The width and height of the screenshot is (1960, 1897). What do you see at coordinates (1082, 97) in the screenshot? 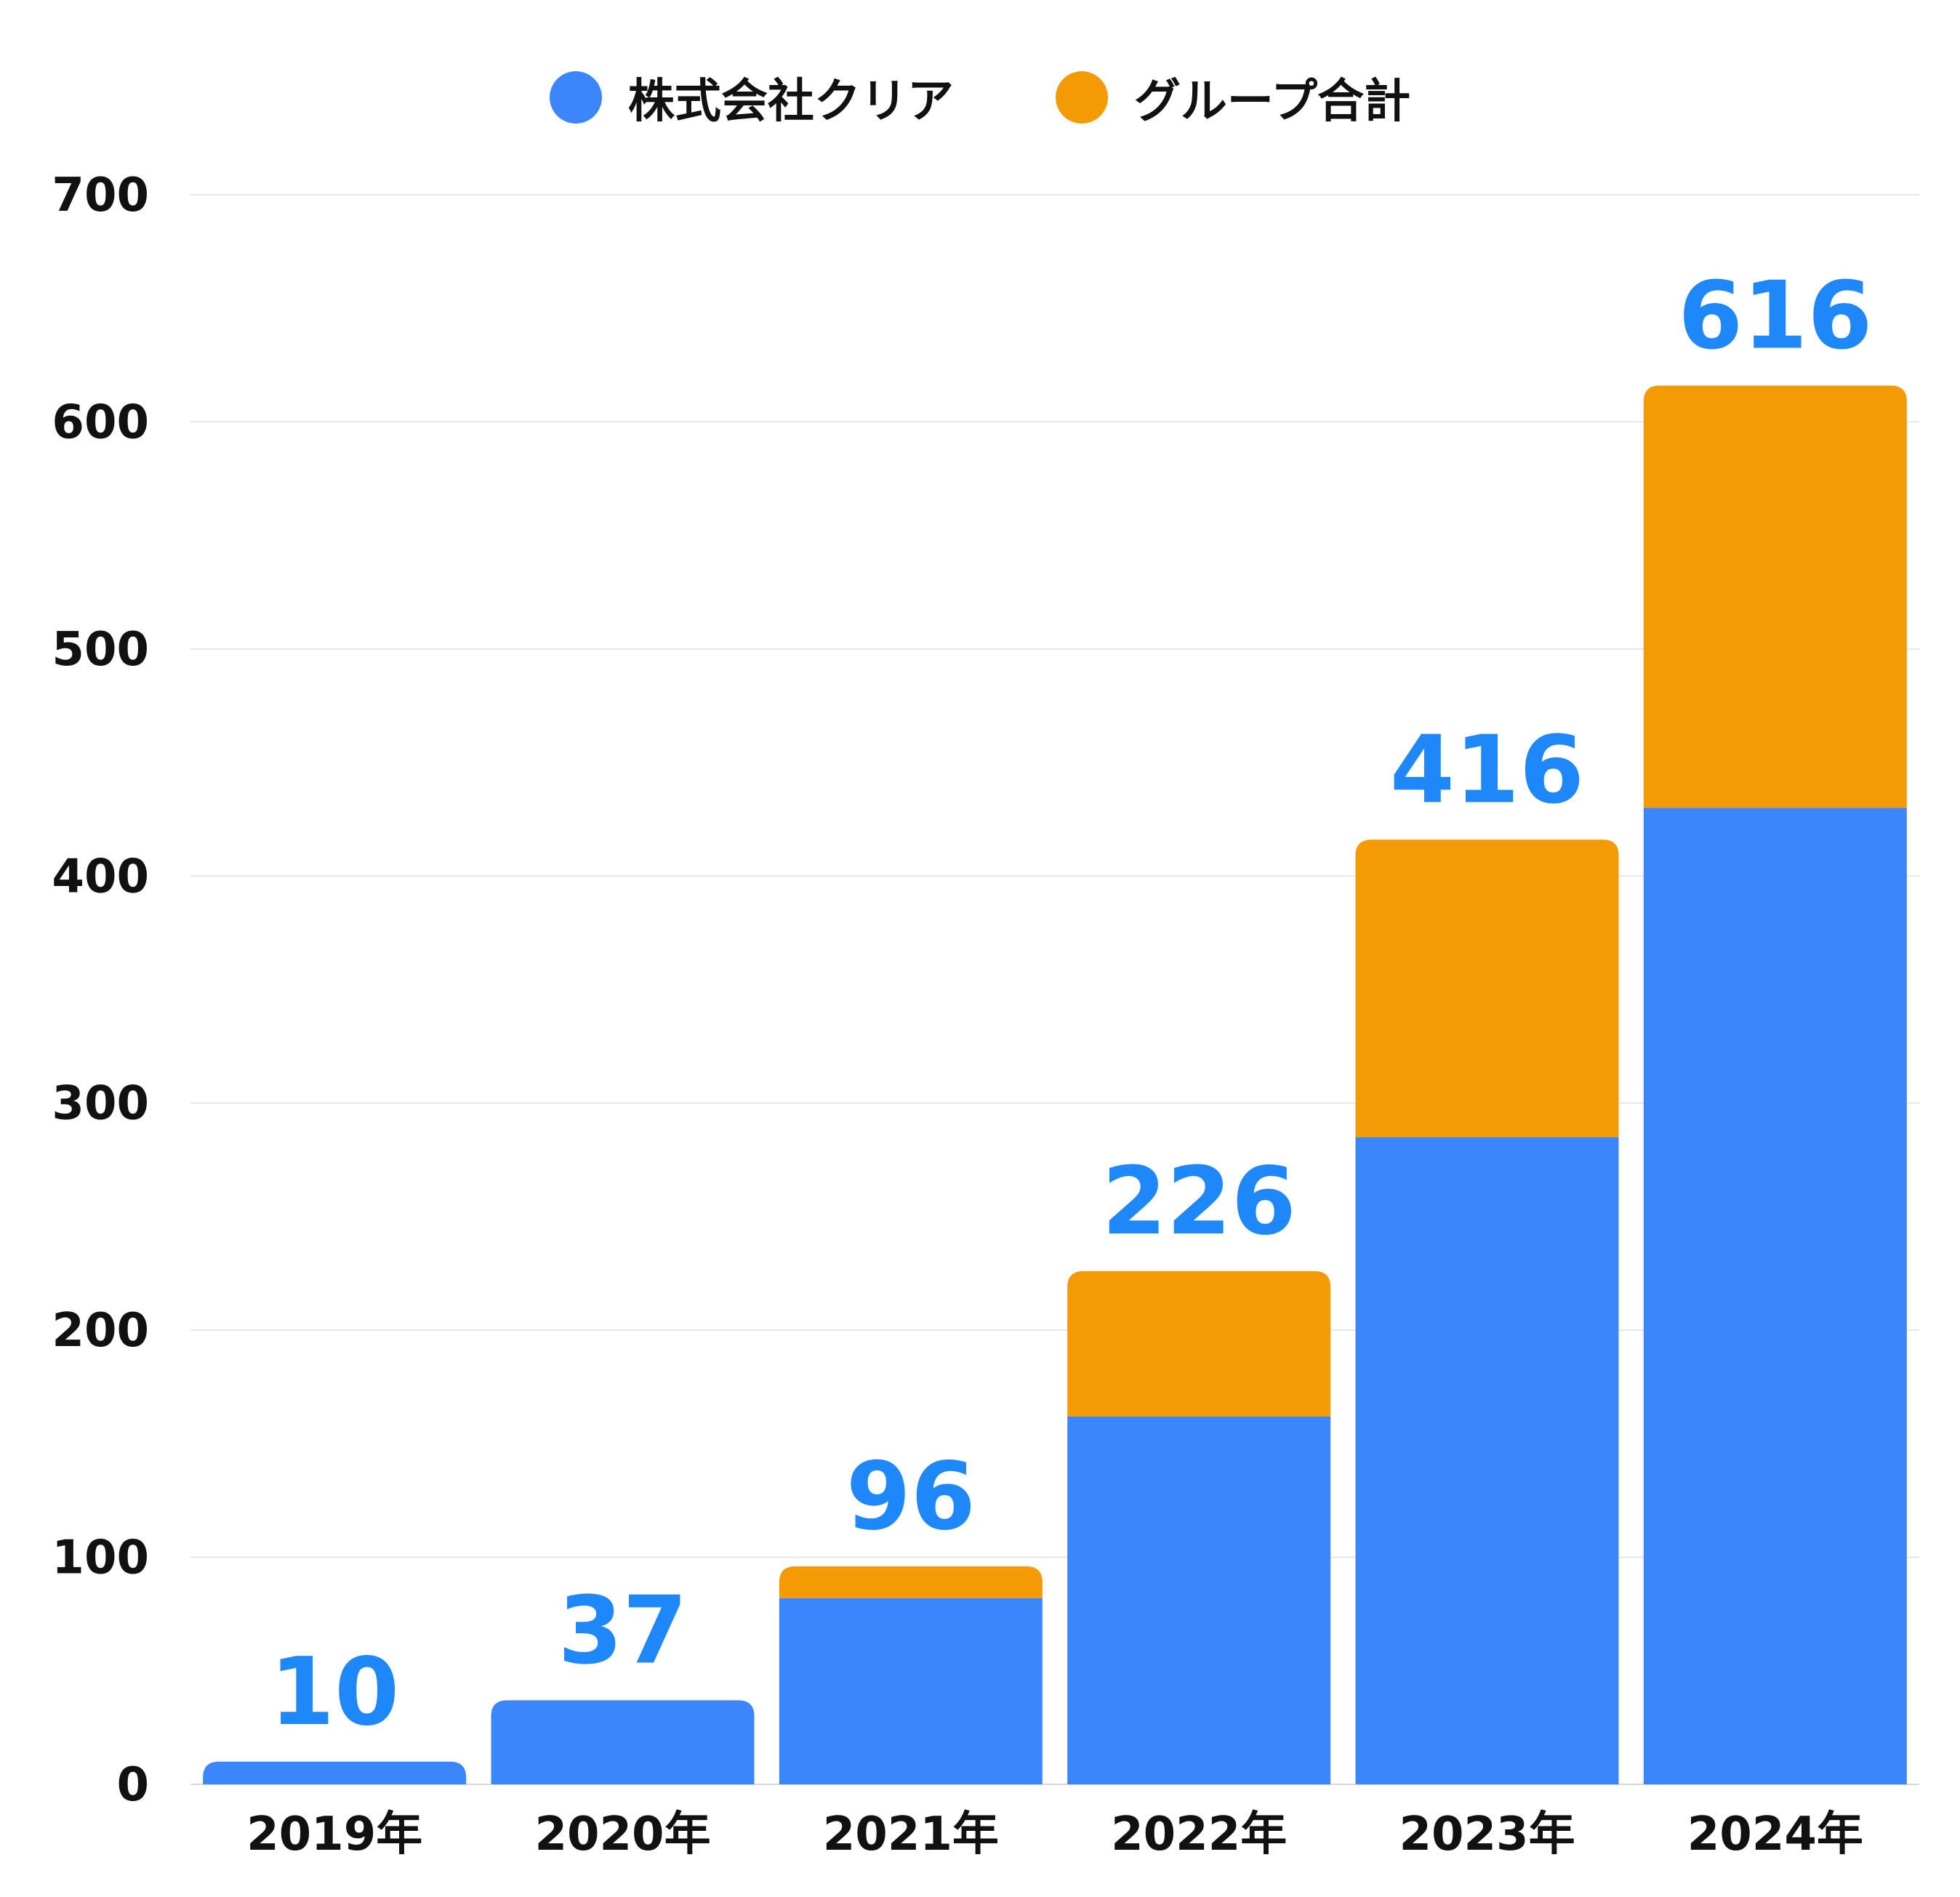
I see `legend-dot-group` at bounding box center [1082, 97].